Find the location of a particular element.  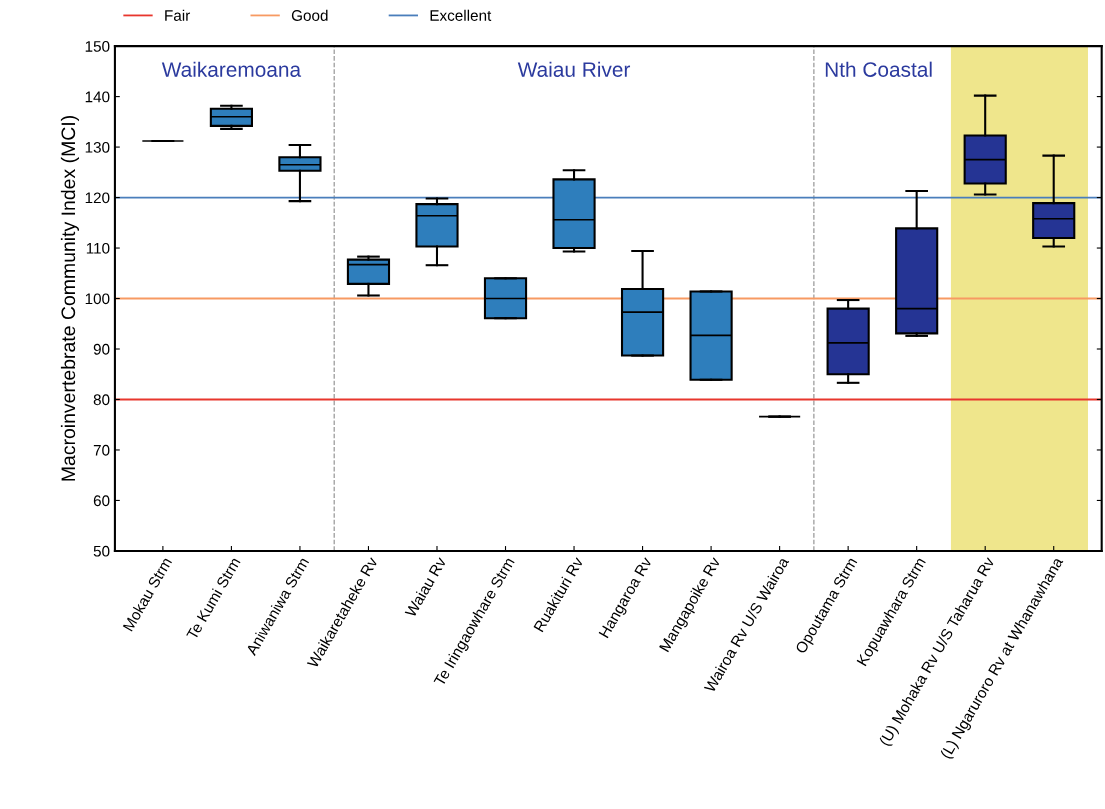

legend-label: Fair is located at coordinates (178, 15).